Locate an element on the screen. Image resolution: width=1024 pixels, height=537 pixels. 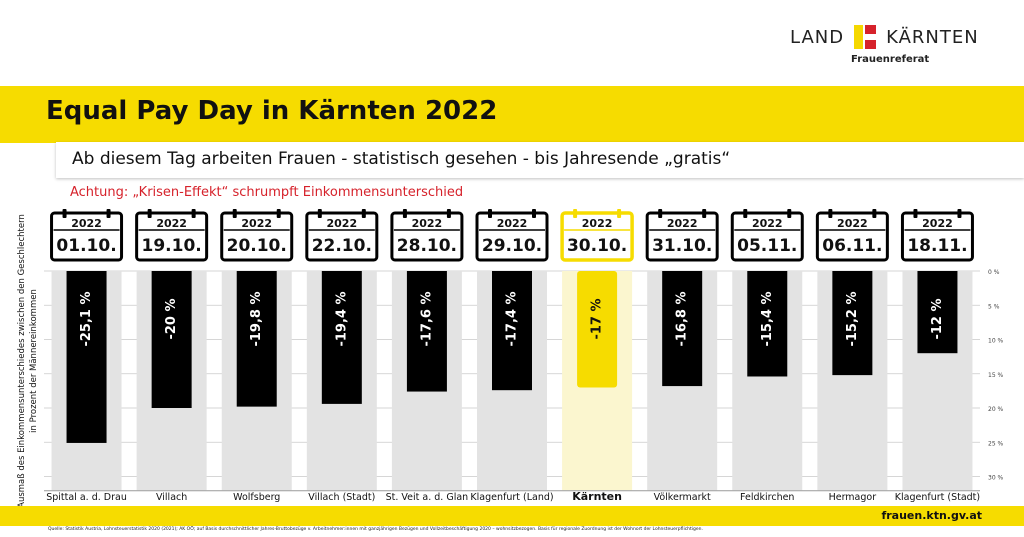
data-label: -12 % is located at coordinates (937, 318).